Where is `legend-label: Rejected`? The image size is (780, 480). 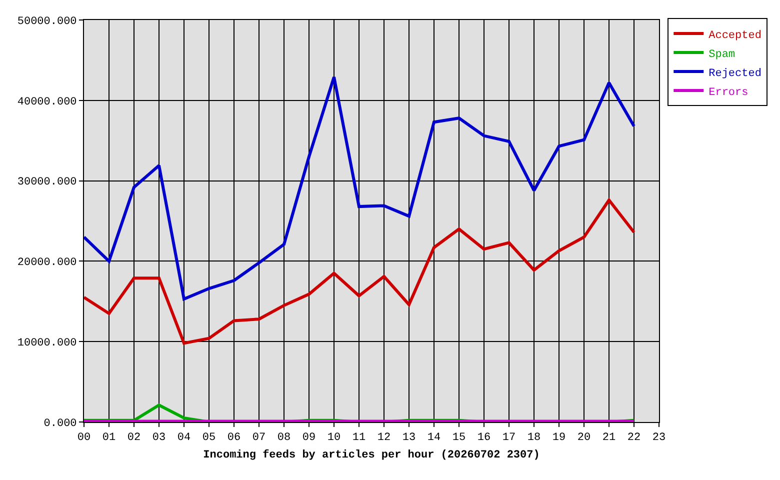
legend-label: Rejected is located at coordinates (735, 74).